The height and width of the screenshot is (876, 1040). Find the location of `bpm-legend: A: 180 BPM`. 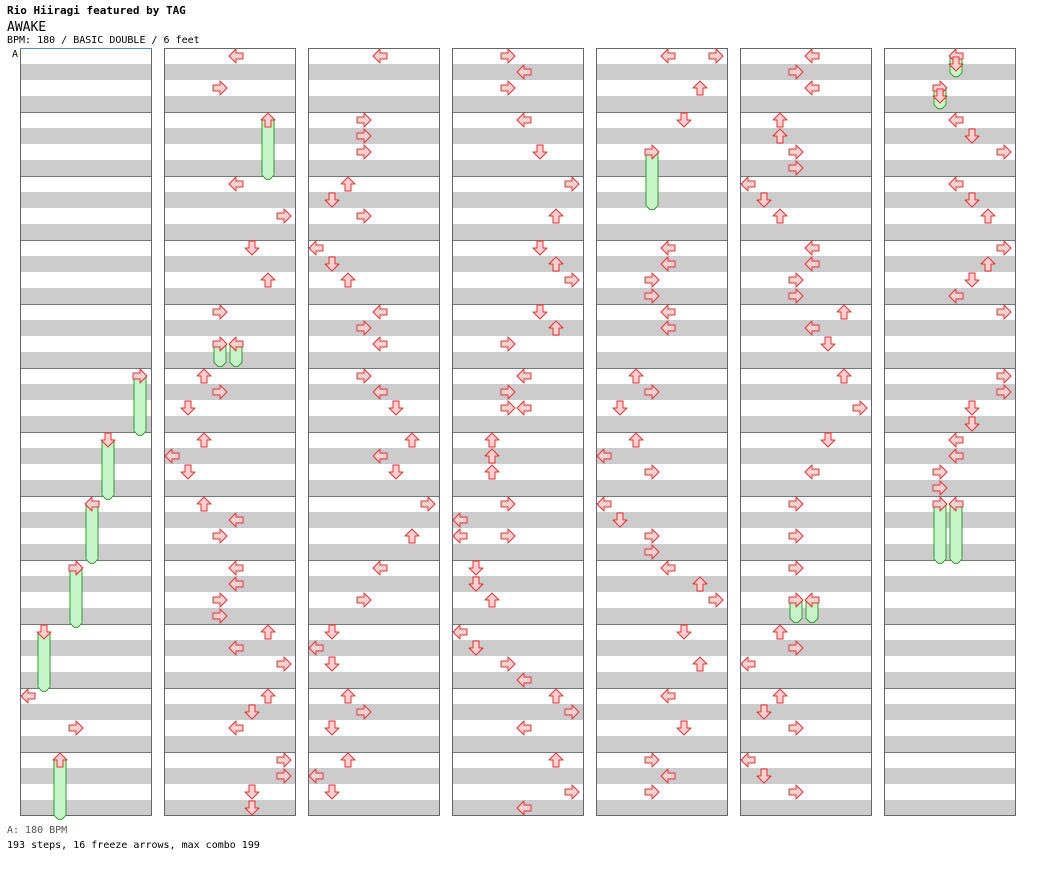

bpm-legend: A: 180 BPM is located at coordinates (37, 830).